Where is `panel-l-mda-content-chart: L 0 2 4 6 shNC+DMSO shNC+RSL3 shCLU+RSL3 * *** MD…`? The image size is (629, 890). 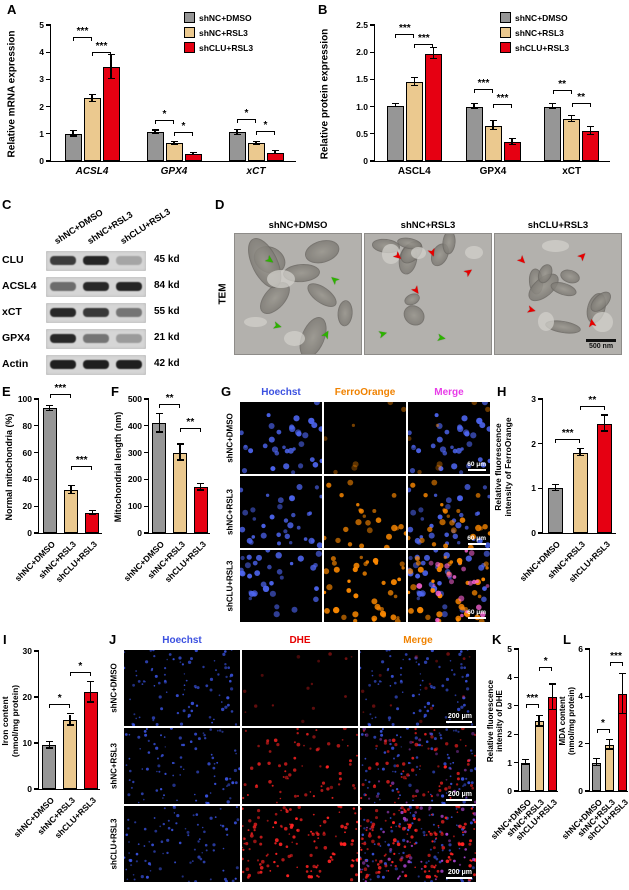
panel-l-mda-content-chart: L 0 2 4 6 shNC+DMSO shNC+RSL3 shCLU+RSL3 * *** MD… is located at coordinates (593, 760).